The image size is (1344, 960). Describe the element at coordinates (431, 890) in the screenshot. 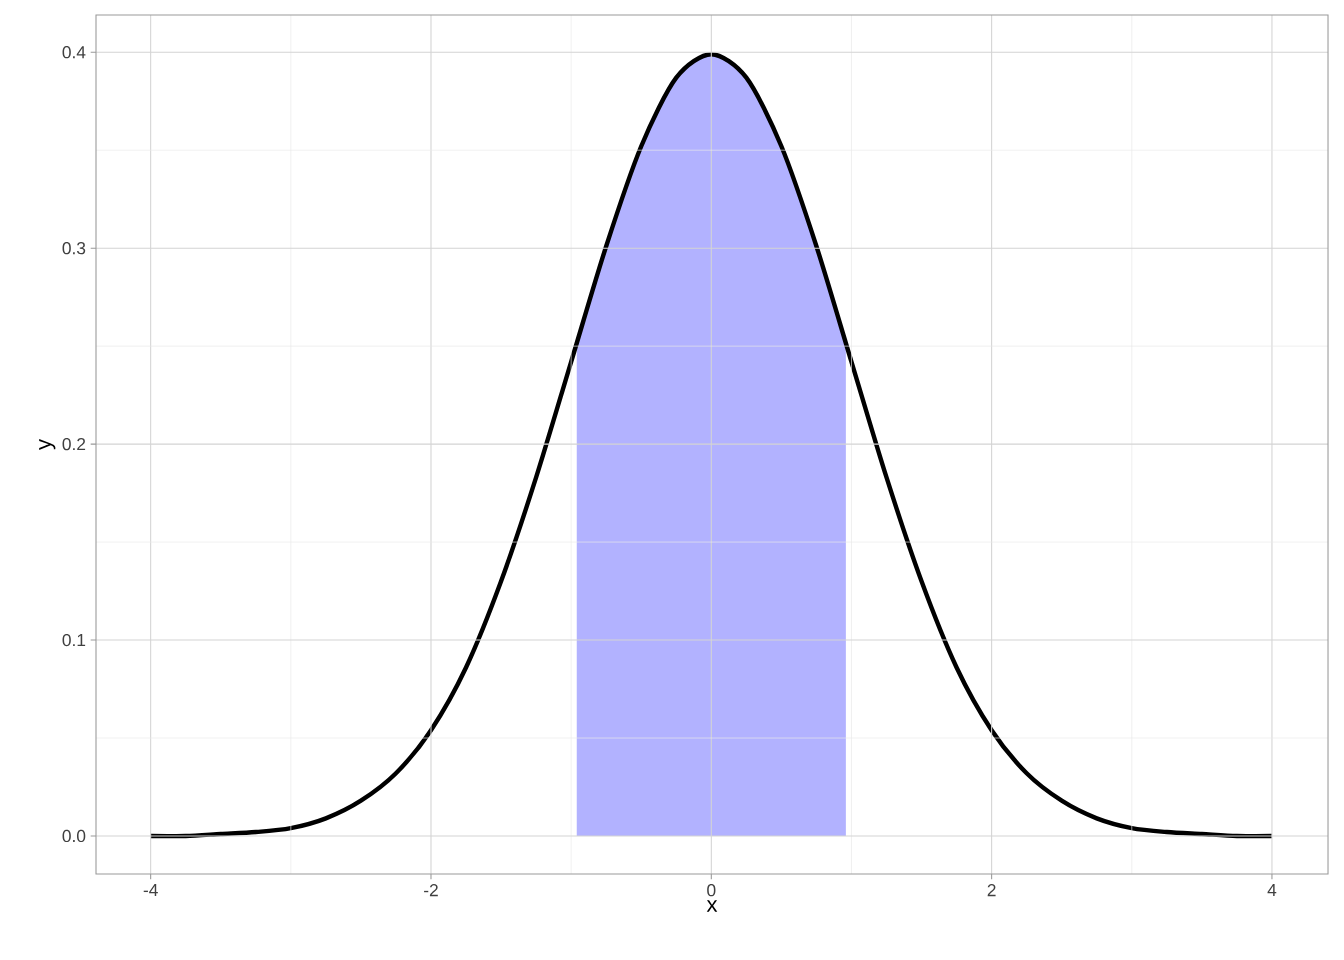

I see `x-tick-label: -2` at that location.